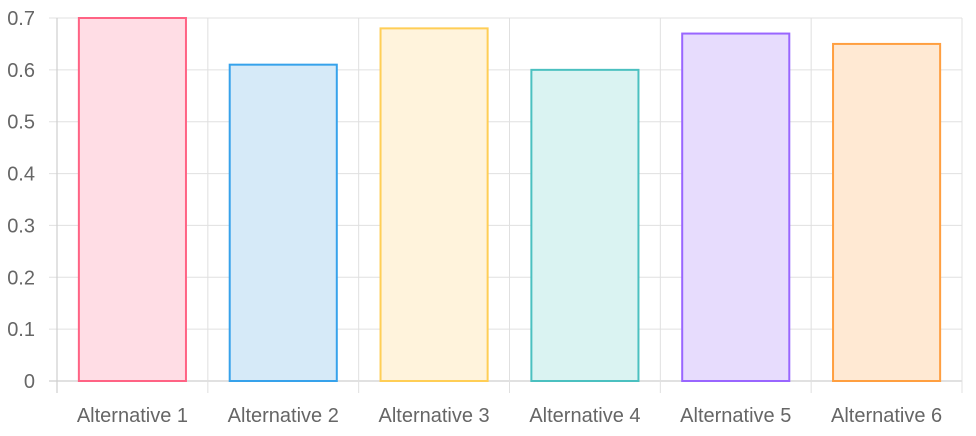  I want to click on y-tick-label-4: 0.4, so click(21, 175).